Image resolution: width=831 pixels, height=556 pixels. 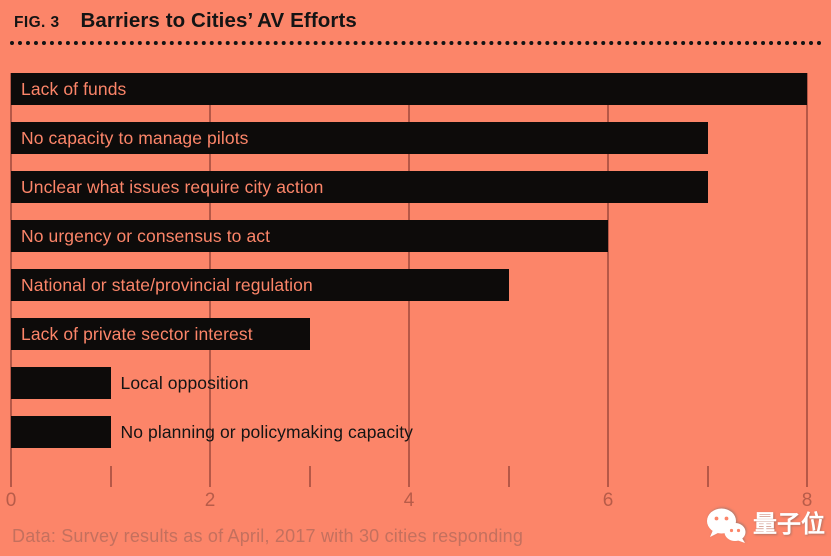 I want to click on figure-header: FIG. 3 Barriers to Cities’ AV Efforts, so click(x=185, y=21).